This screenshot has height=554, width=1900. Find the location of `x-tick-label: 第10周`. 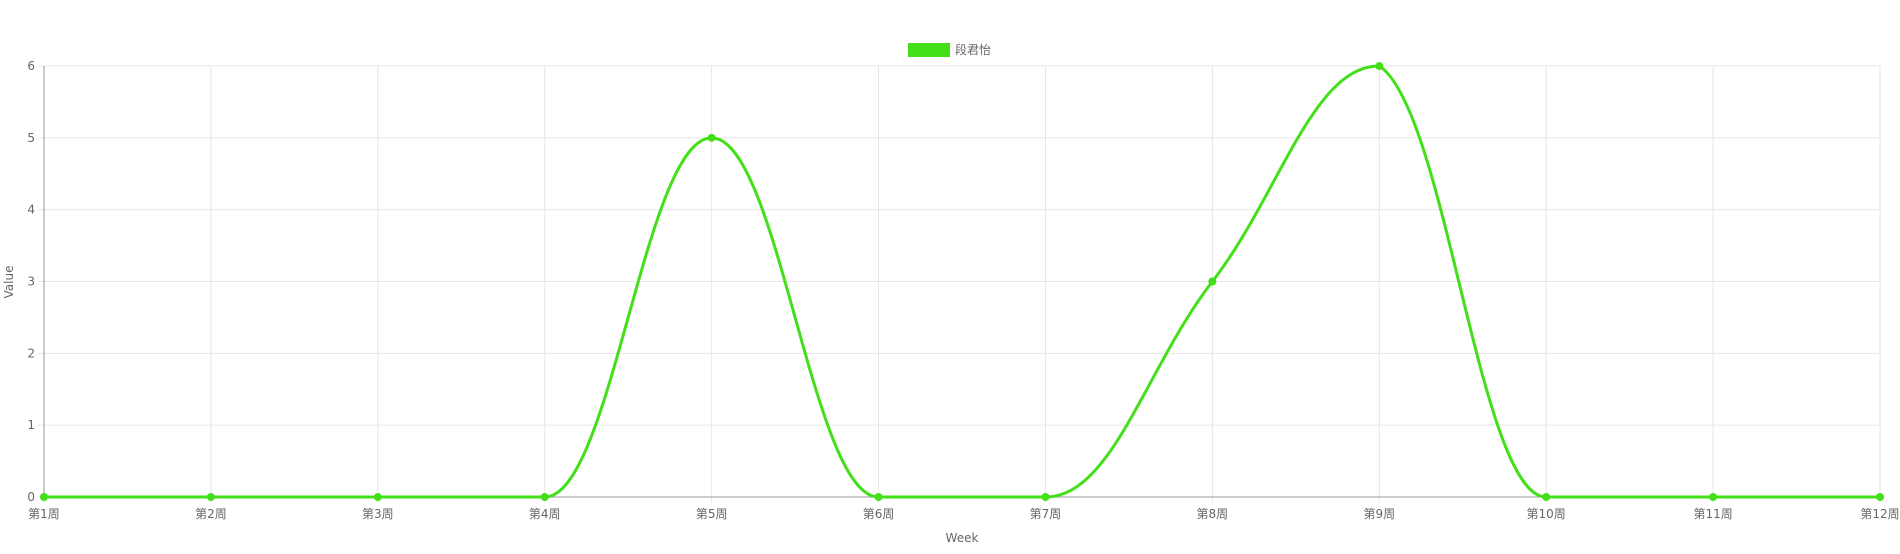

x-tick-label: 第10周 is located at coordinates (1546, 514).